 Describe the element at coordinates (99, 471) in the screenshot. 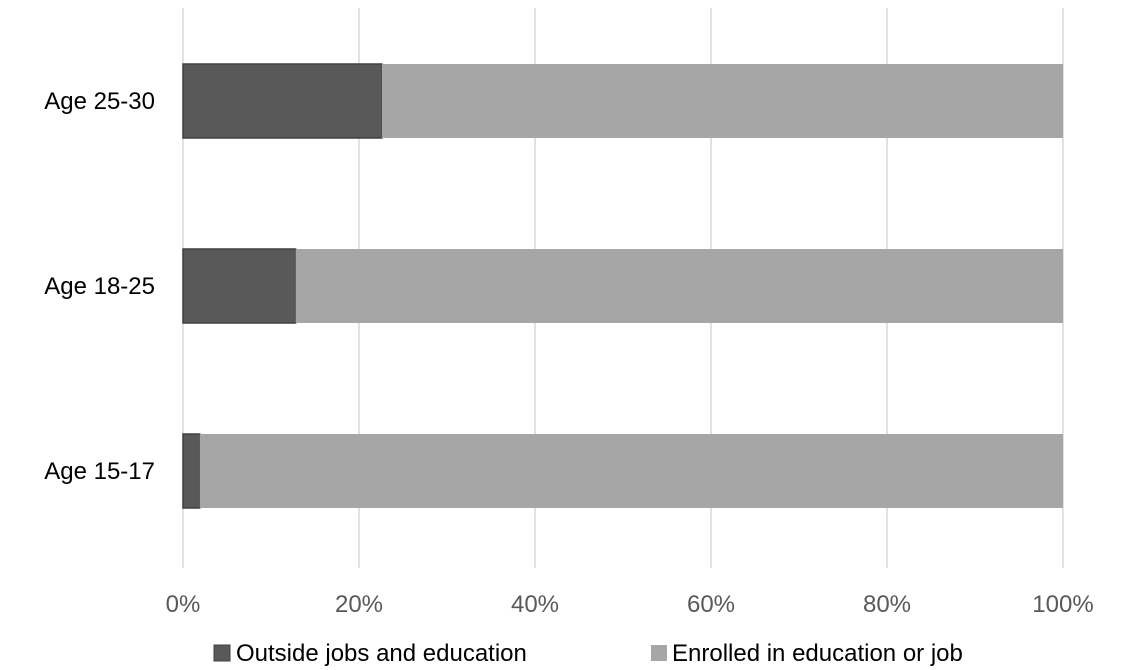

I see `category-label: Age 15-17` at that location.